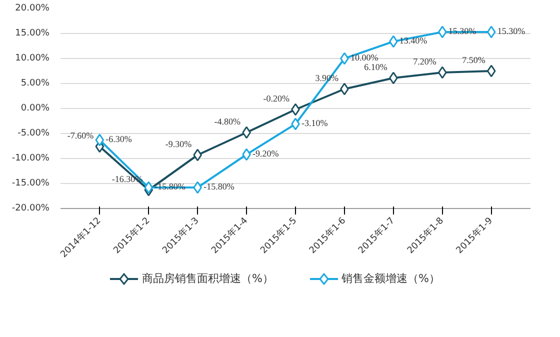 The image size is (560, 337). What do you see at coordinates (276, 99) in the screenshot?
I see `data-label: -0.20%` at bounding box center [276, 99].